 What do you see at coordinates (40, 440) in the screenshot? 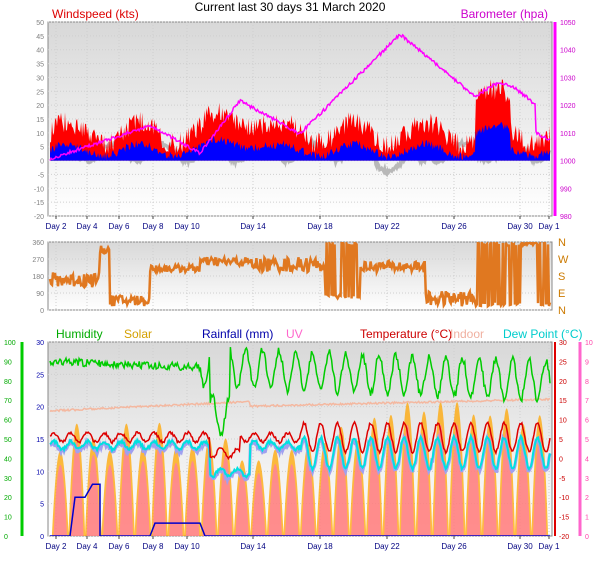
I see `rain-tick-label: 15` at bounding box center [40, 440].